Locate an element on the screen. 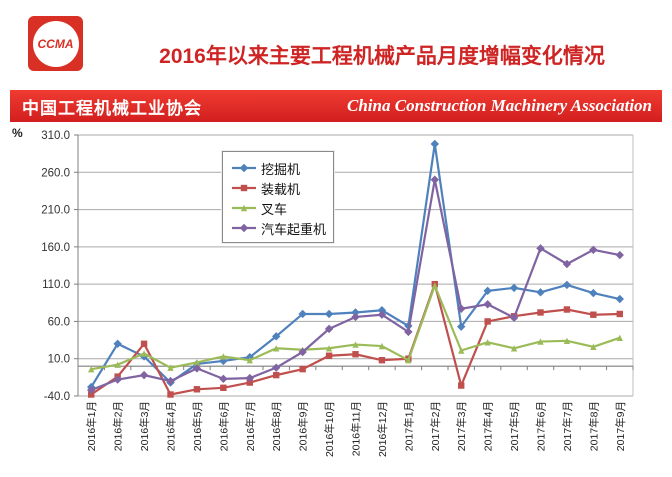 This screenshot has height=477, width=672. ccma-logo-ring: CCMA is located at coordinates (55, 43).